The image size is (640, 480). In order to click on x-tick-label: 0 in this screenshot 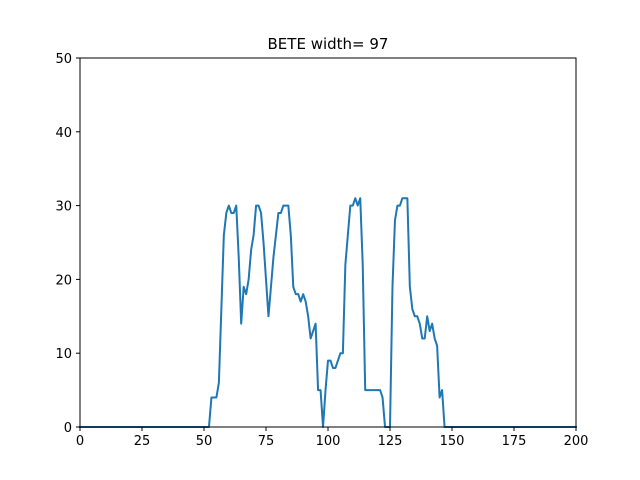, I will do `click(80, 441)`.